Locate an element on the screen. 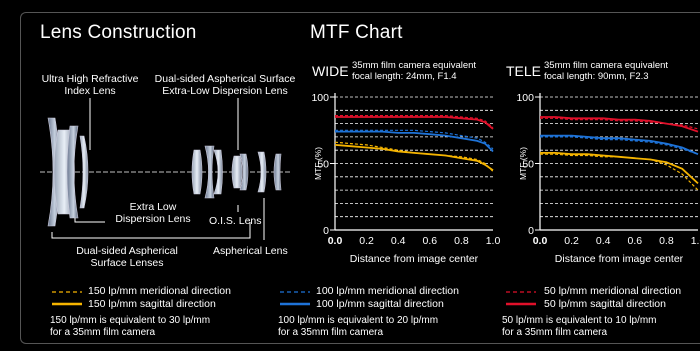 Image resolution: width=700 pixels, height=351 pixels. wide-x-tick-label-0.0: 0.0 is located at coordinates (335, 241).